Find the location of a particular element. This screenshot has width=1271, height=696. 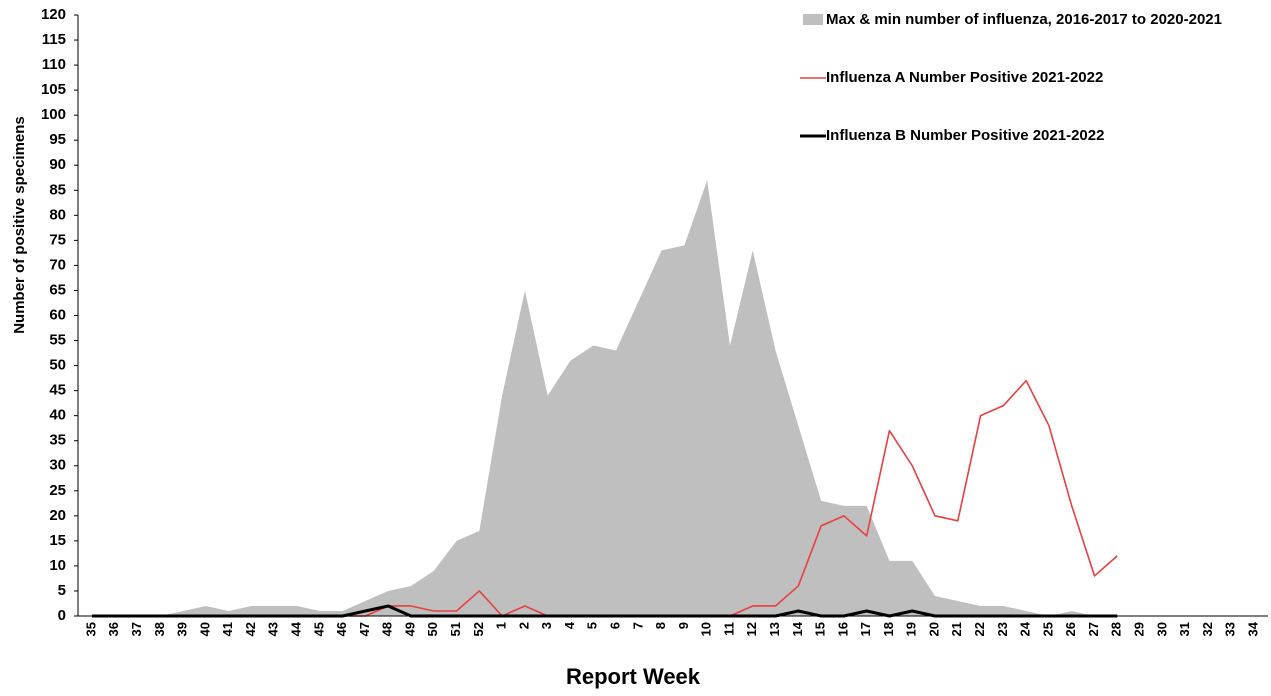

x-tick-label: 11 is located at coordinates (728, 629).